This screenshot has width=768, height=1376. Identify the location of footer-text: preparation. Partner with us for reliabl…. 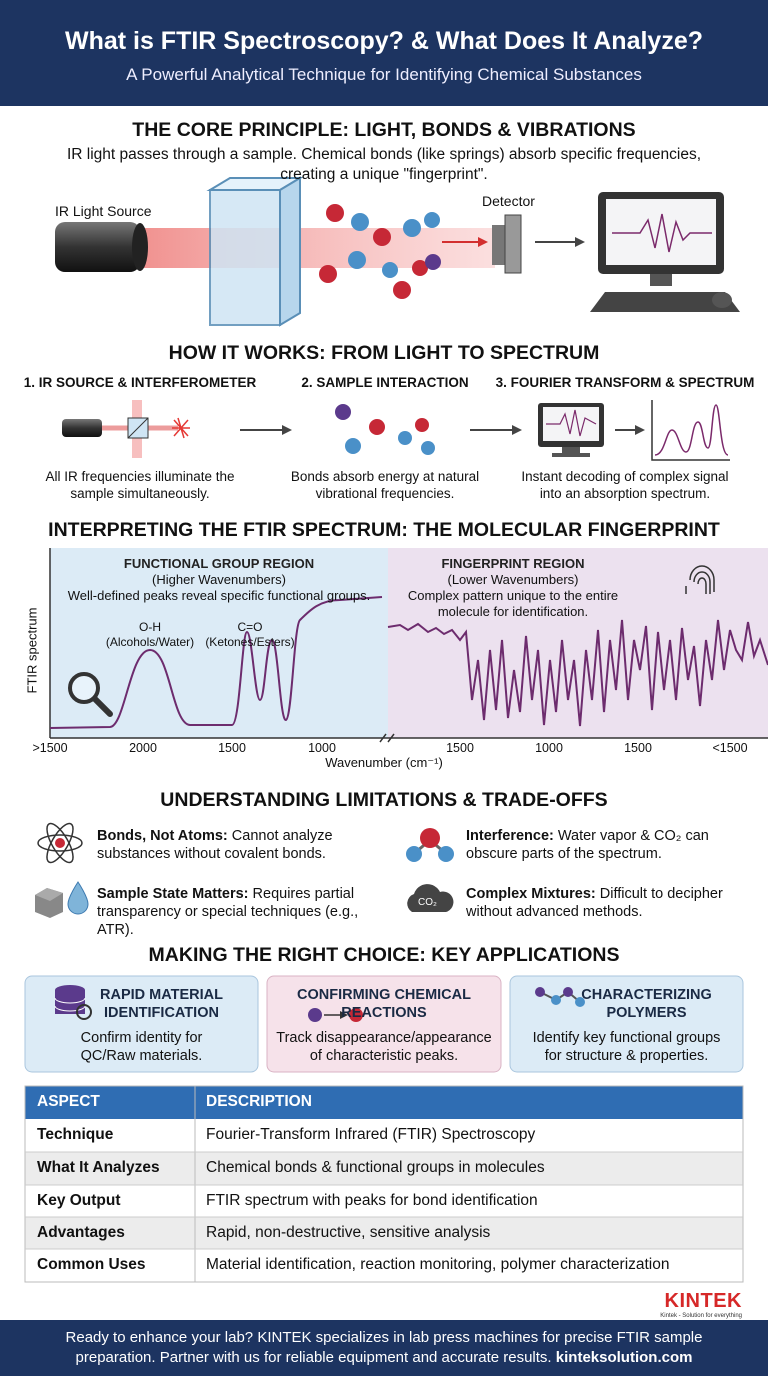
(313, 1357).